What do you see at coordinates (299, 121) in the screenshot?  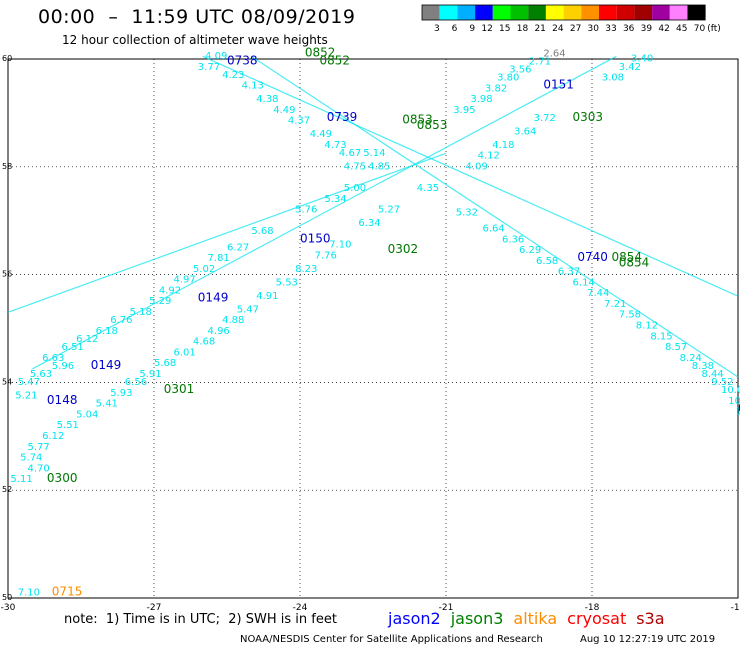 I see `wave-height-label: 4.37` at bounding box center [299, 121].